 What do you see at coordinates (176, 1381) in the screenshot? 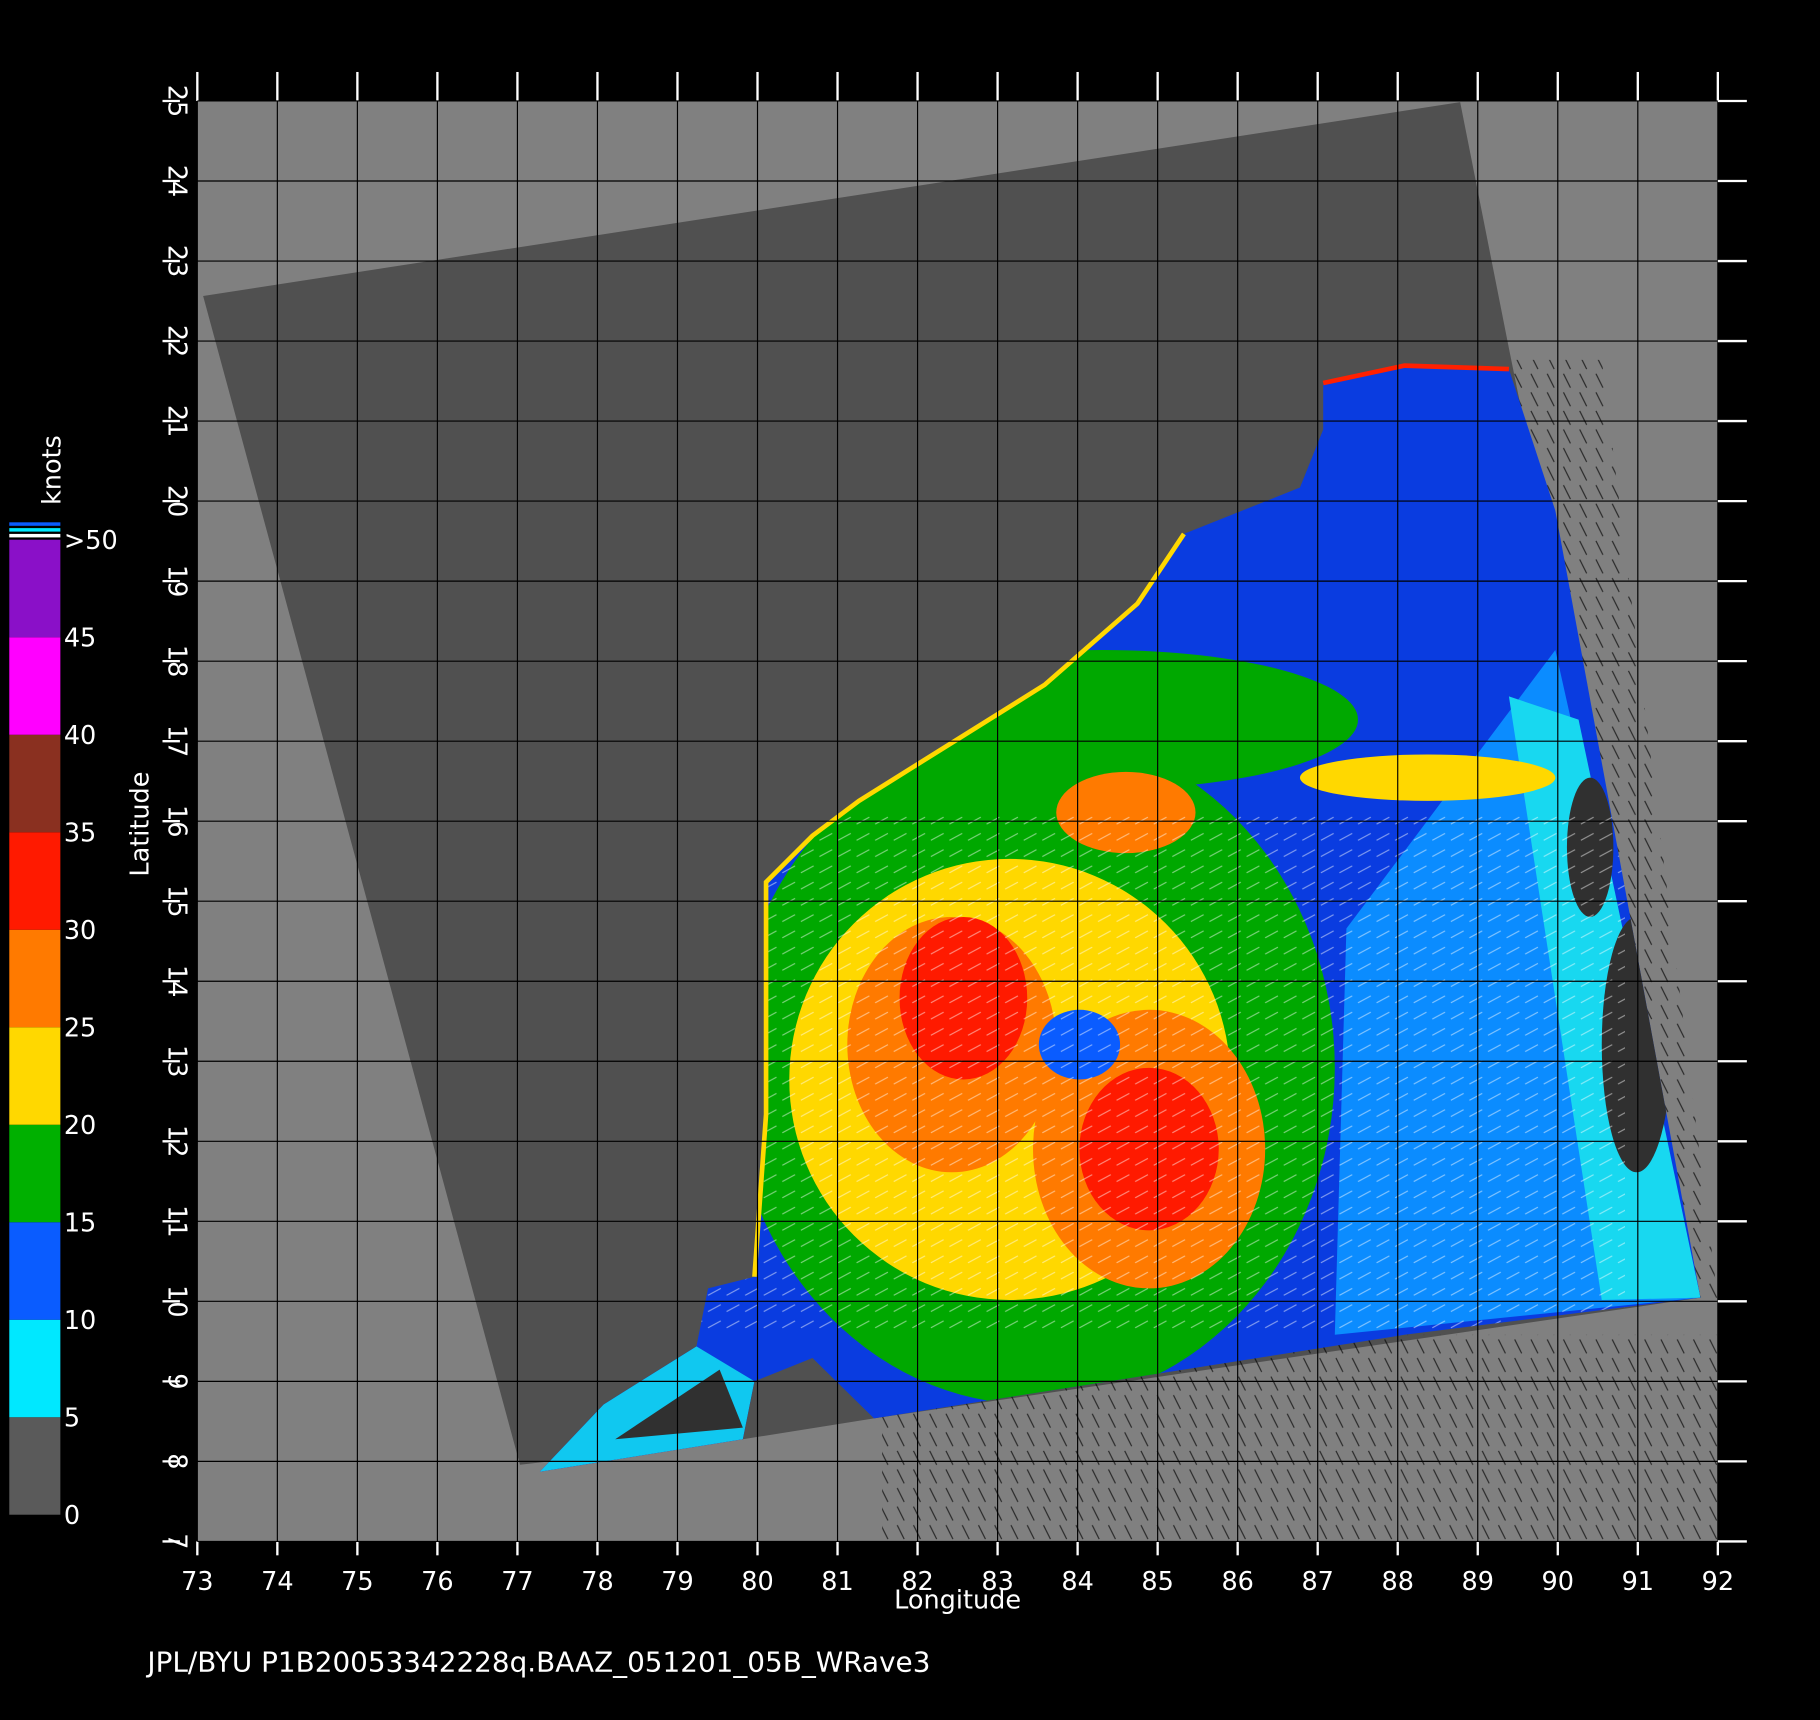
I see `y-tick-label: 9` at bounding box center [176, 1381].